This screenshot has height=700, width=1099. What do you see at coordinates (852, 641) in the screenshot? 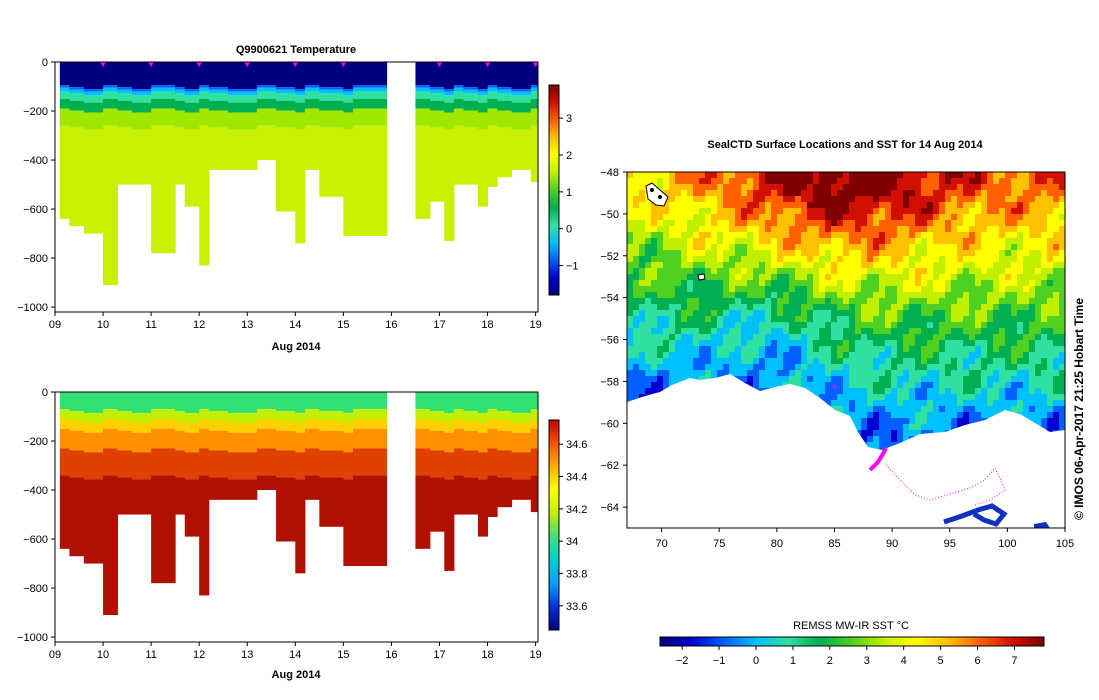
I see `sst-colorbar-fill` at bounding box center [852, 641].